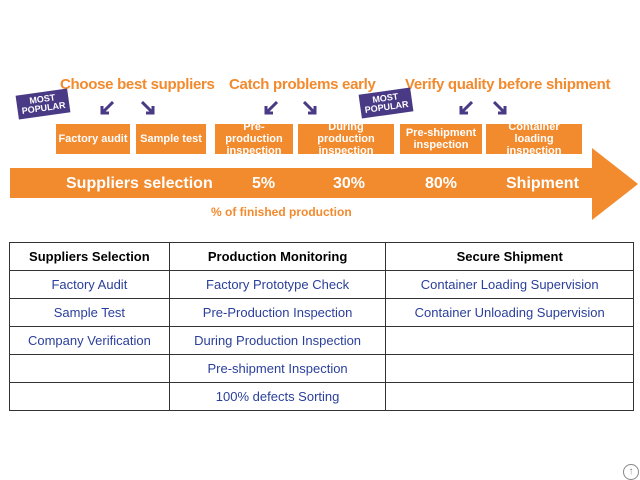  Describe the element at coordinates (43, 104) in the screenshot. I see `most-popular-badge: MOST POPULAR` at that location.